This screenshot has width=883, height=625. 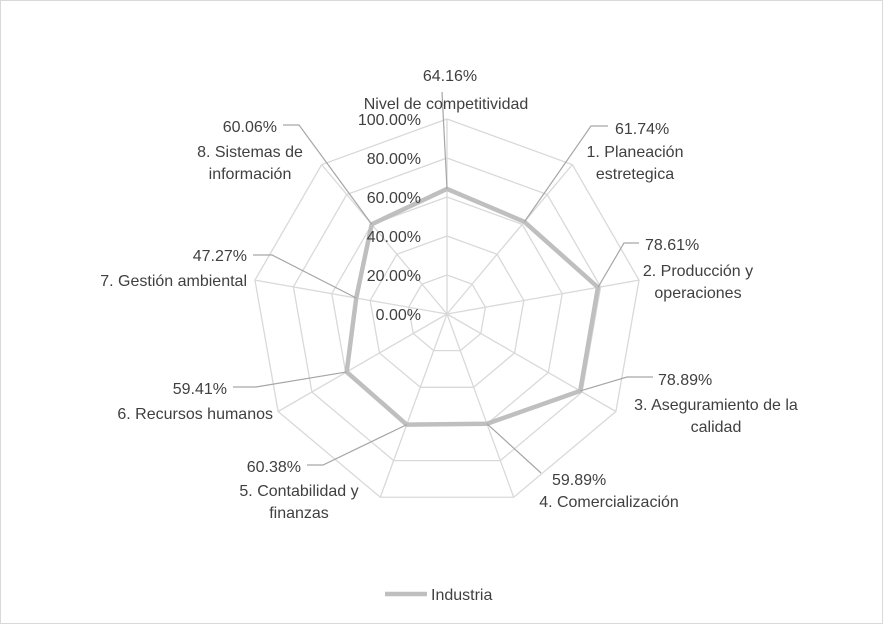 I want to click on series-layer, so click(x=472, y=306).